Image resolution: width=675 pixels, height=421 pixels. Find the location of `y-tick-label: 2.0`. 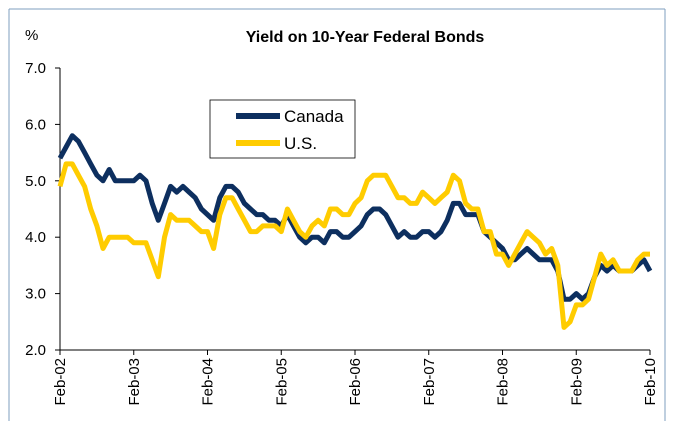

y-tick-label: 2.0 is located at coordinates (35, 350).